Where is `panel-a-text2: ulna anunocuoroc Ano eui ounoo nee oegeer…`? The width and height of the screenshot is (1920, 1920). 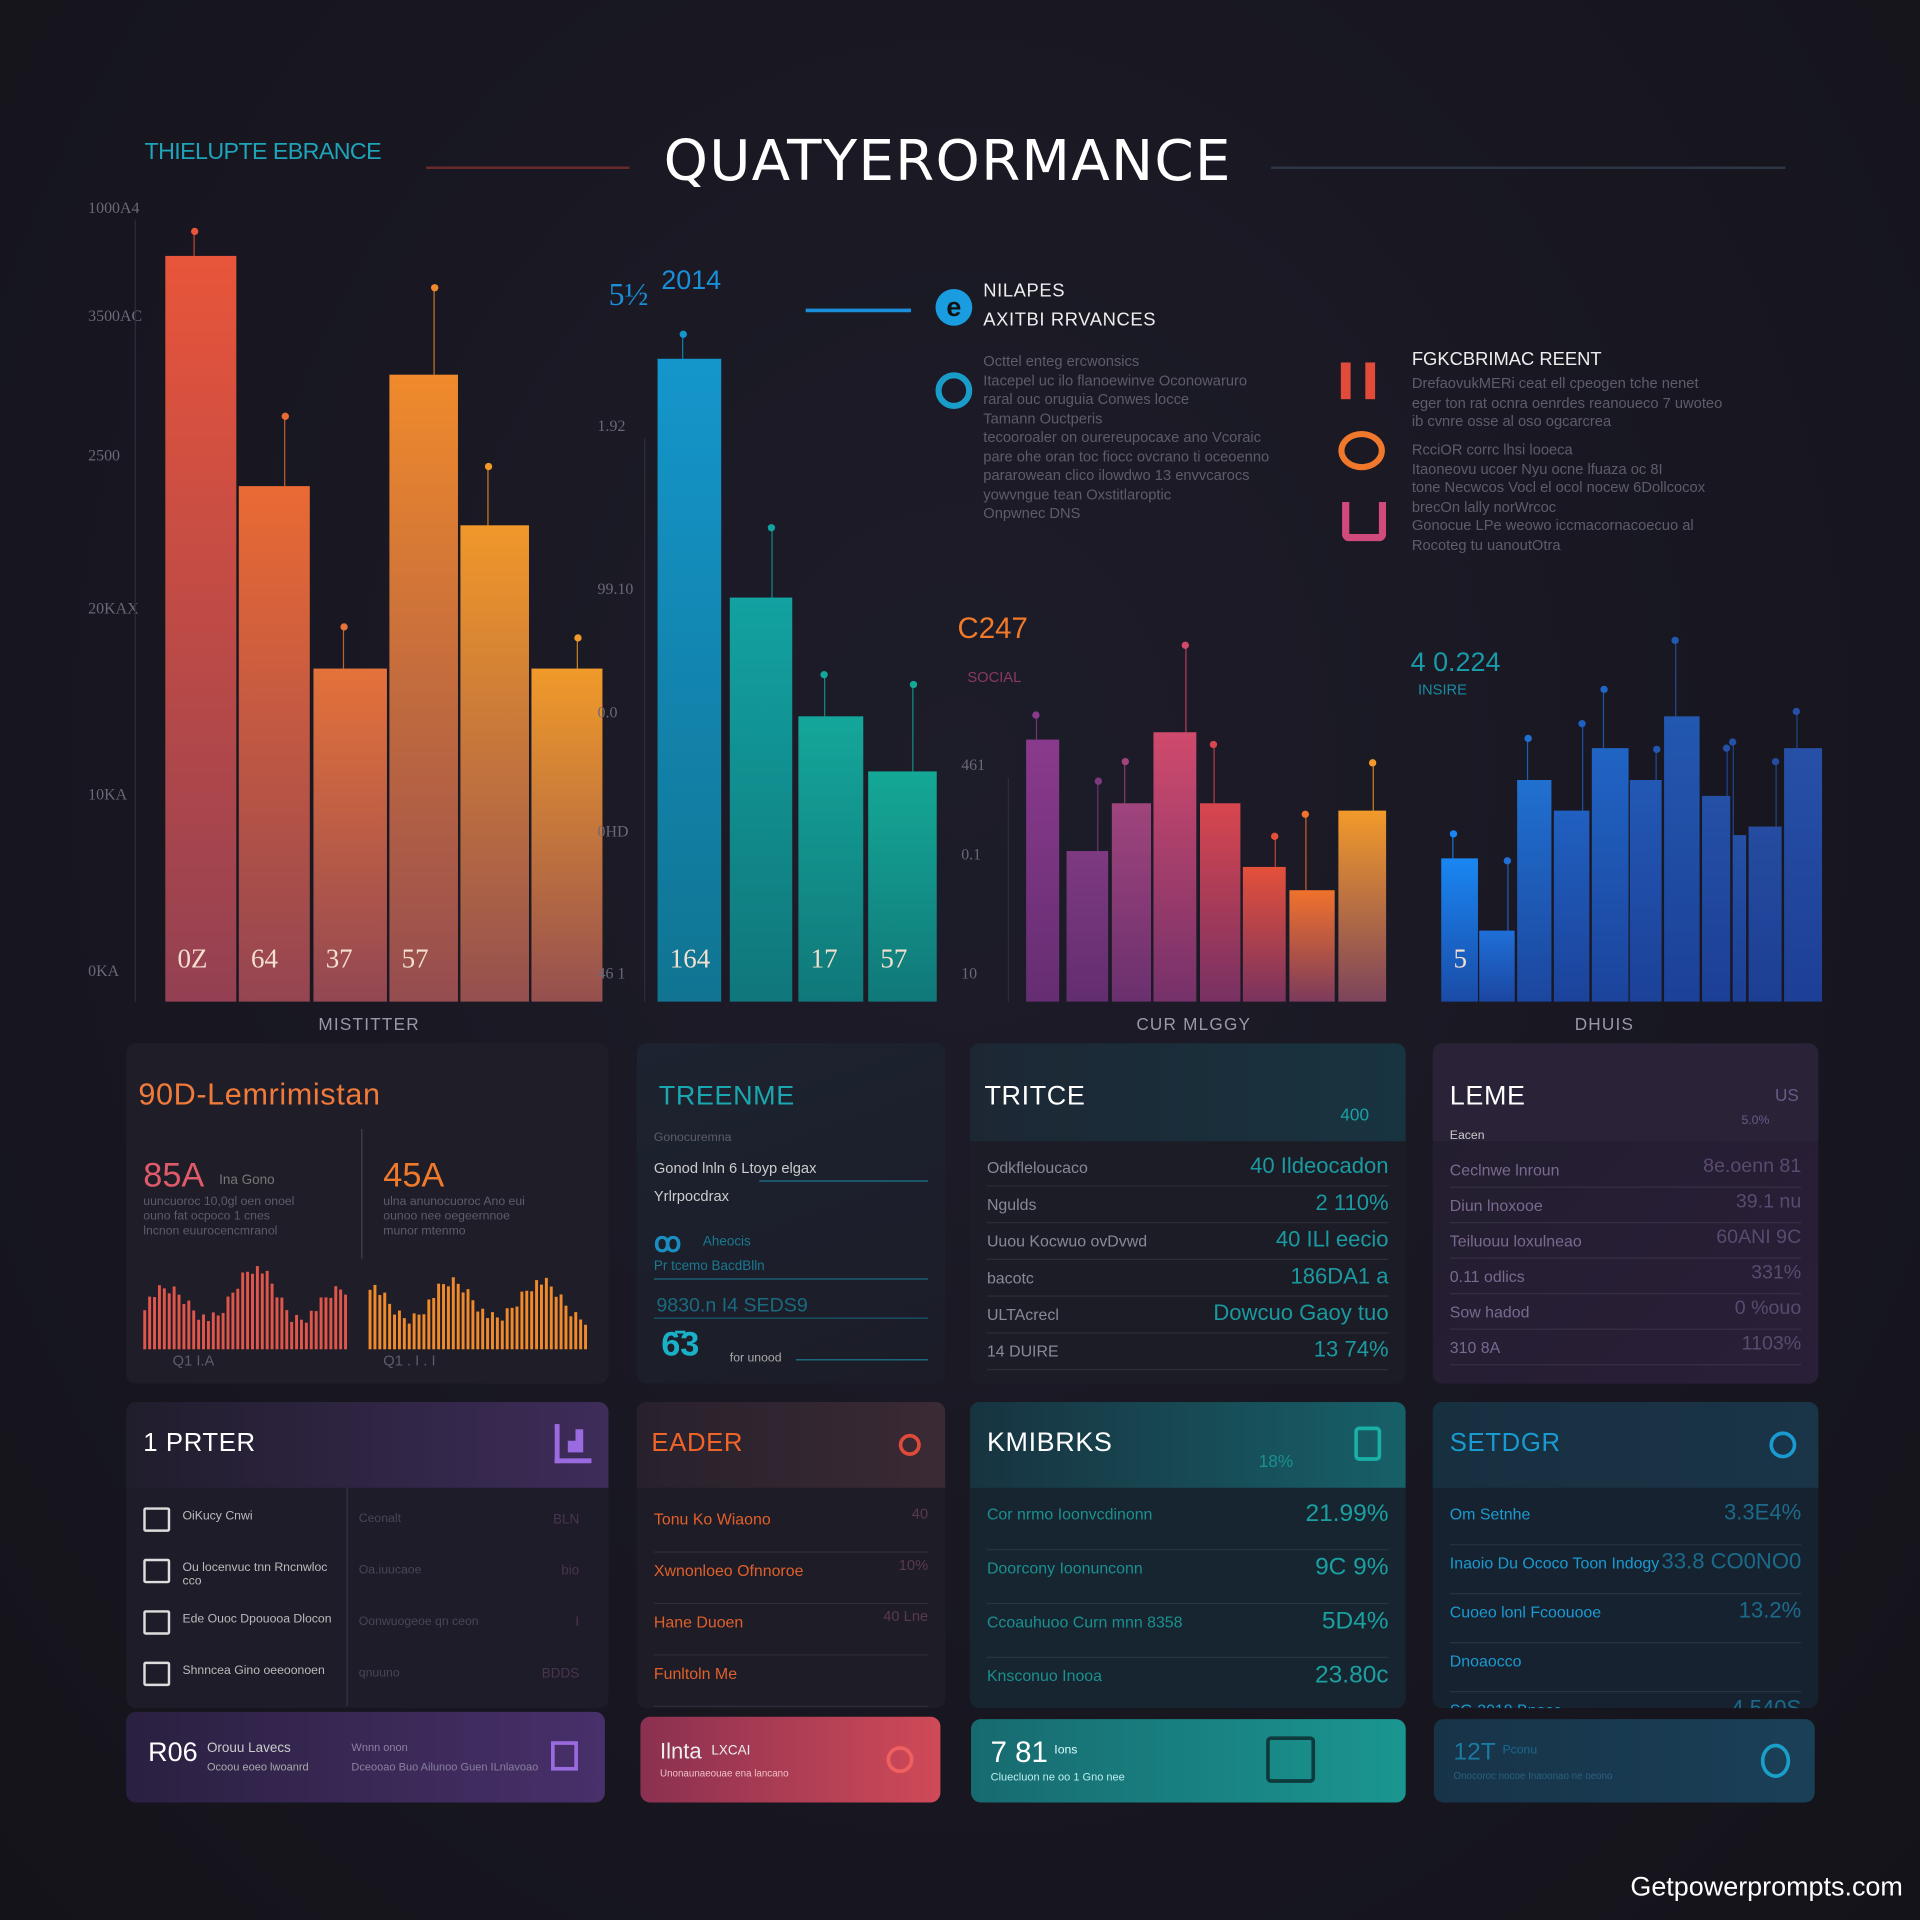 panel-a-text2: ulna anunocuoroc Ano eui ounoo nee oegeer… is located at coordinates (454, 1217).